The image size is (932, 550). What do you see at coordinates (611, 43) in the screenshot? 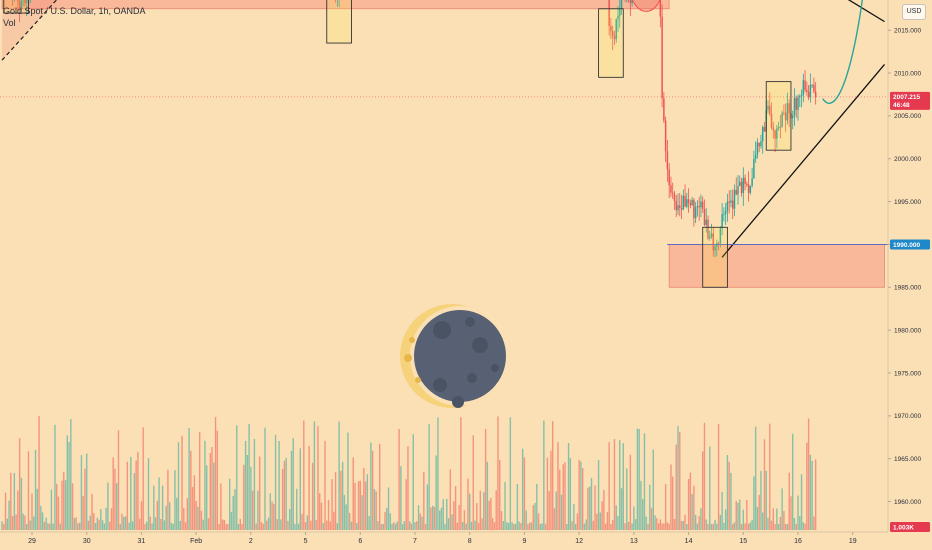
I see `highlight-box` at bounding box center [611, 43].